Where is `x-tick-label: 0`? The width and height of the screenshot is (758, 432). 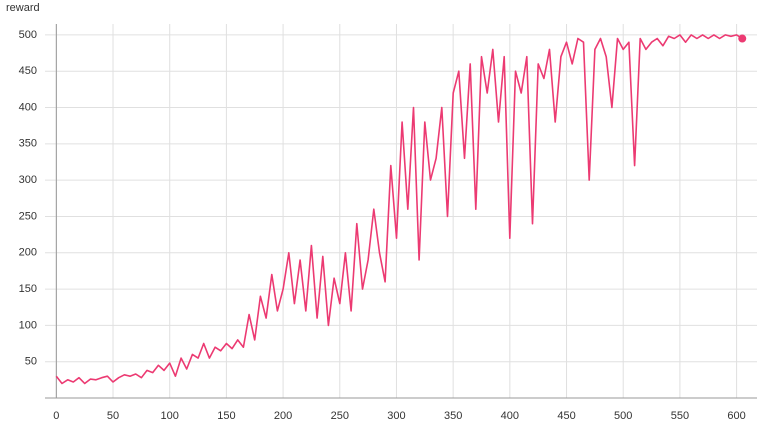
x-tick-label: 0 is located at coordinates (56, 416).